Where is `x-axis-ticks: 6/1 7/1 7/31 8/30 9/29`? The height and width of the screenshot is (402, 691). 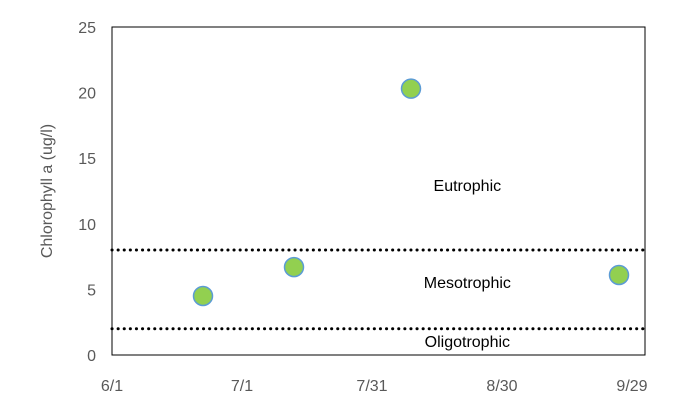
x-axis-ticks: 6/1 7/1 7/31 8/30 9/29 is located at coordinates (374, 386).